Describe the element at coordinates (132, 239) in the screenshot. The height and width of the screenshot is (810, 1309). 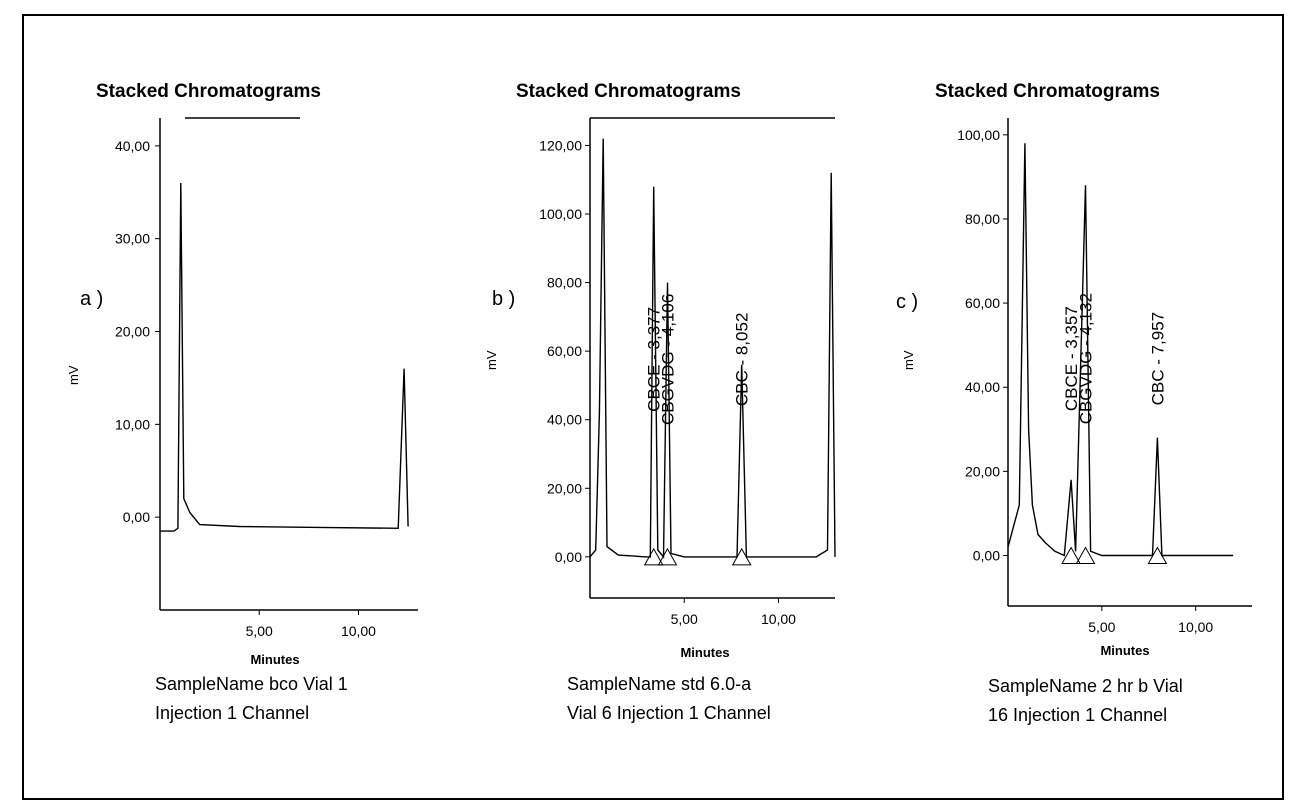
I see `y-tick-label: 30,00` at that location.